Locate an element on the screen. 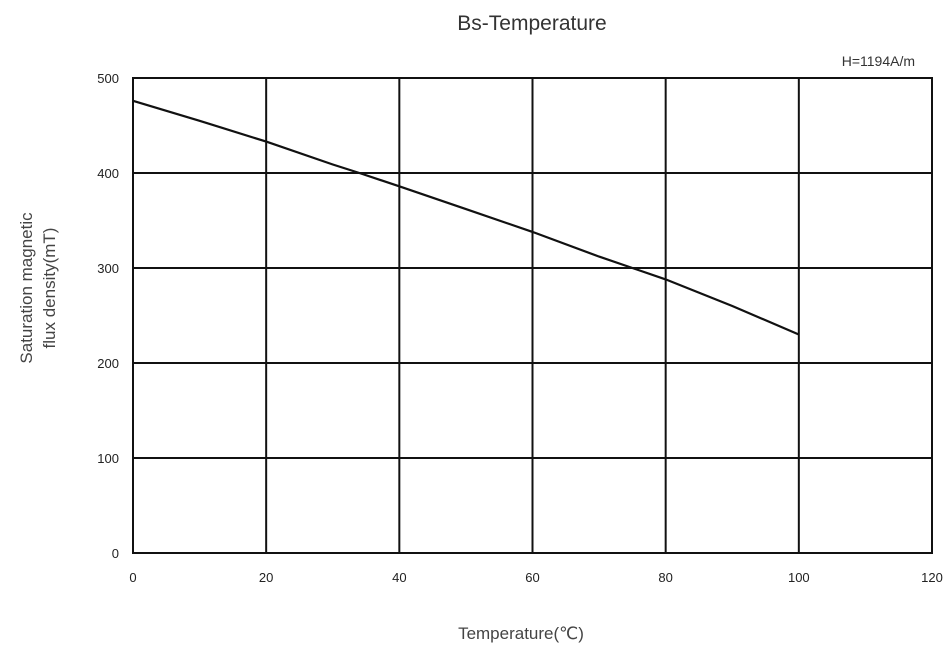  field-strength-annotation: H=1194A/m is located at coordinates (878, 61).